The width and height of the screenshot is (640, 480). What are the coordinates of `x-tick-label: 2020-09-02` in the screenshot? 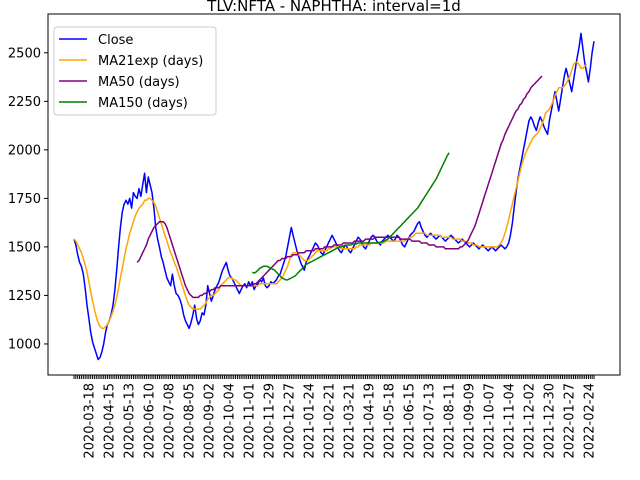 It's located at (210, 421).